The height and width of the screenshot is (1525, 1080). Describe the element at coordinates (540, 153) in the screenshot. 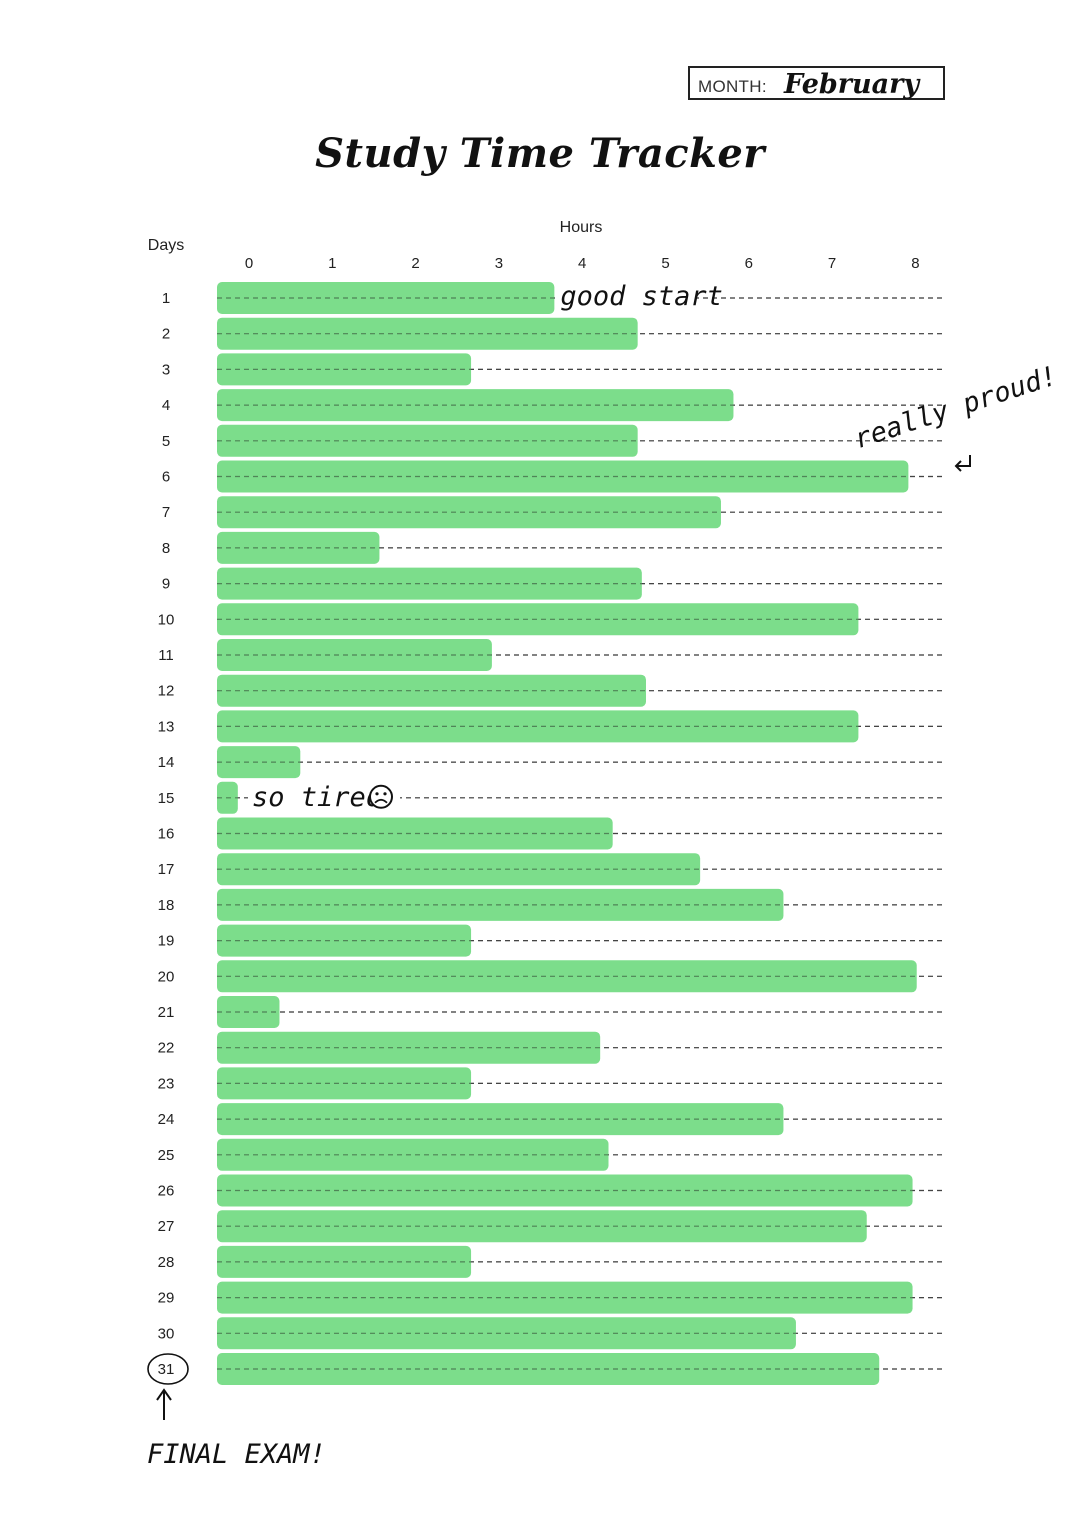

I see `chart-title: Study Time Tracker` at that location.